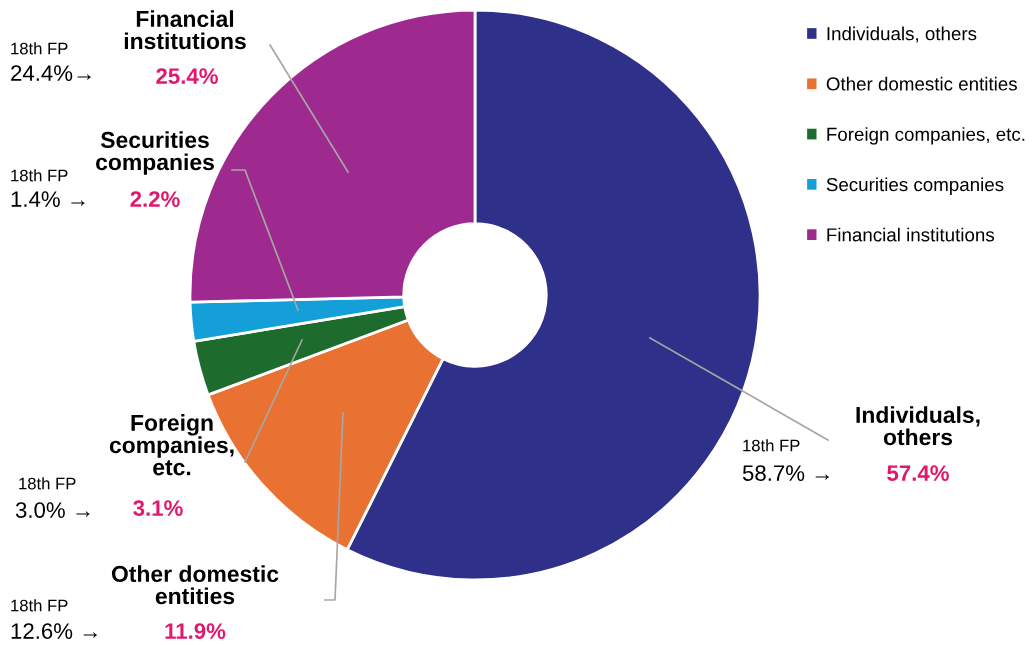  I want to click on data-label: 25.4%, so click(187, 76).